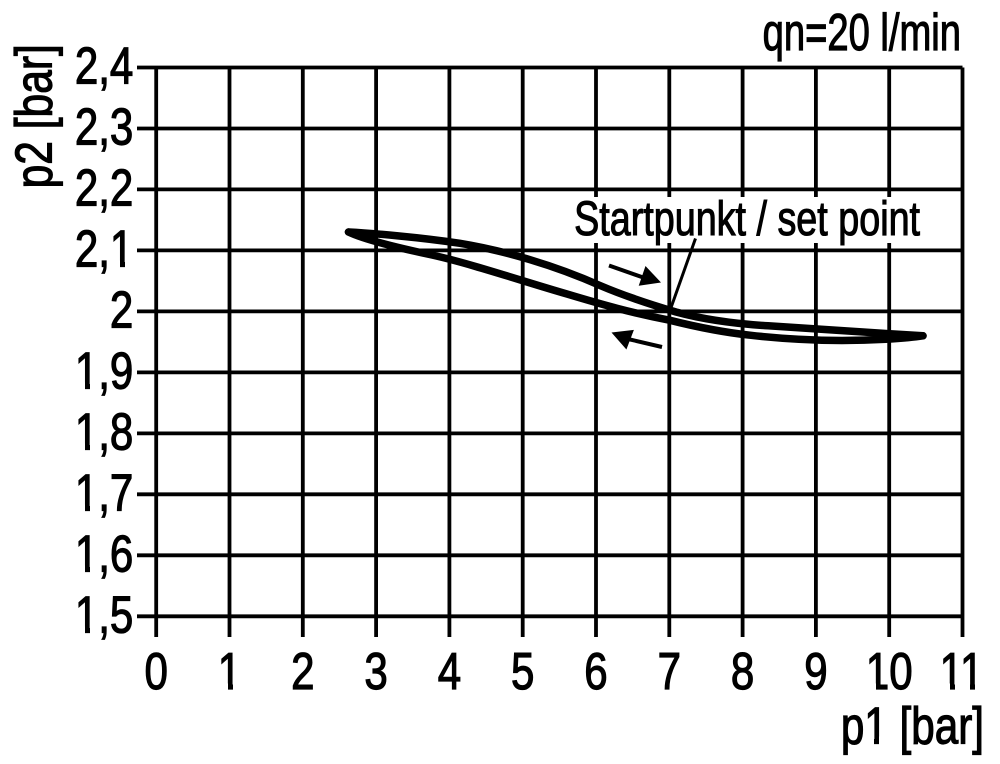 Image resolution: width=1000 pixels, height=764 pixels. I want to click on svg-text: 1,5, so click(104, 615).